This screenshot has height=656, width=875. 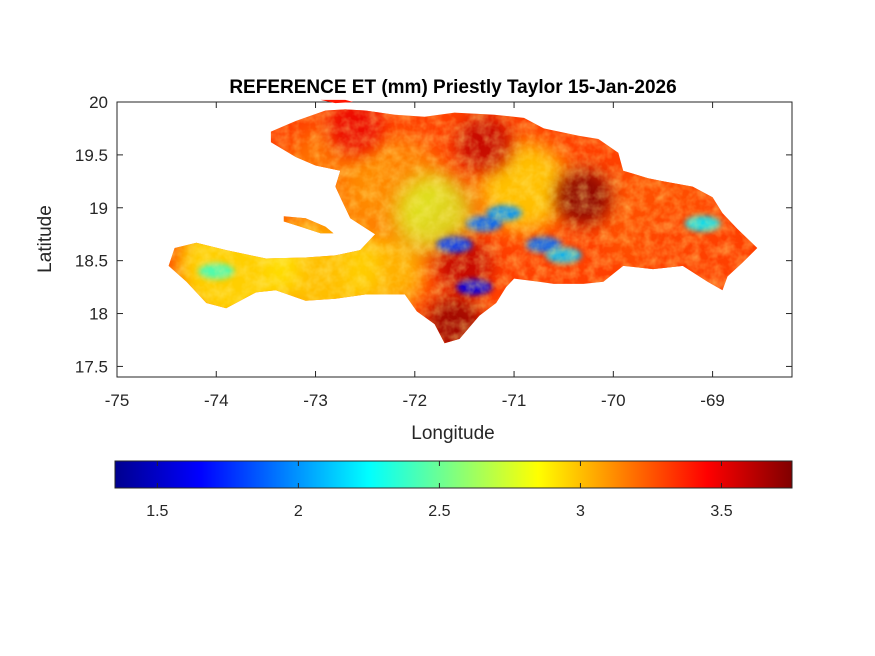 What do you see at coordinates (337, 101) in the screenshot?
I see `tortuga-island` at bounding box center [337, 101].